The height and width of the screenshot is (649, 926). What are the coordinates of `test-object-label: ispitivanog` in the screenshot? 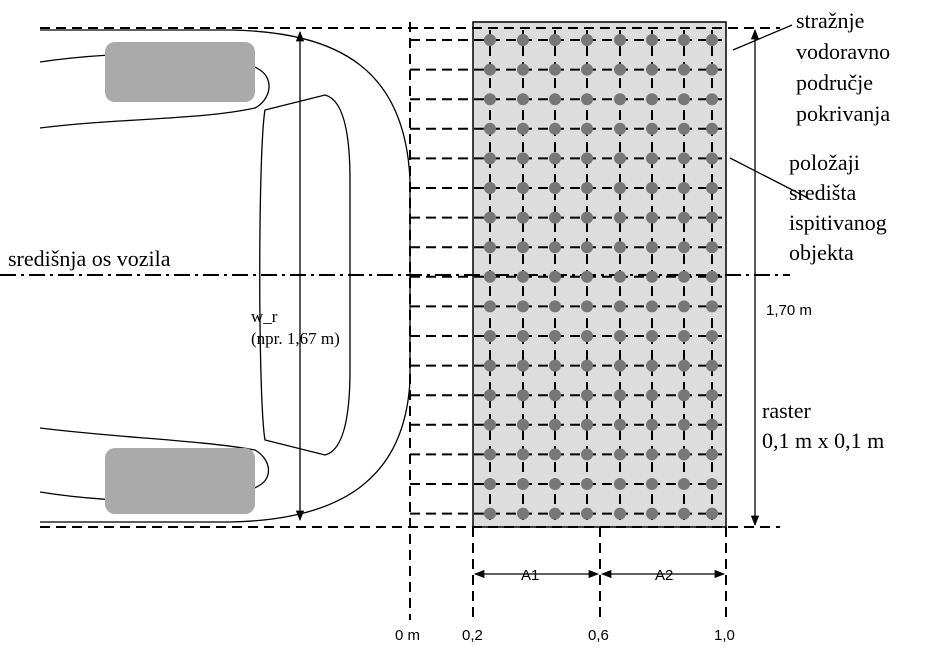 It's located at (838, 222).